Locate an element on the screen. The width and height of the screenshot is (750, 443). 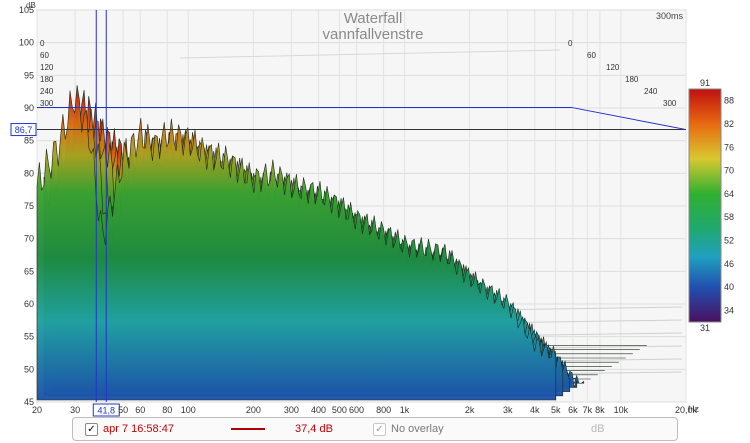
x-tick-label: 20 is located at coordinates (37, 410).